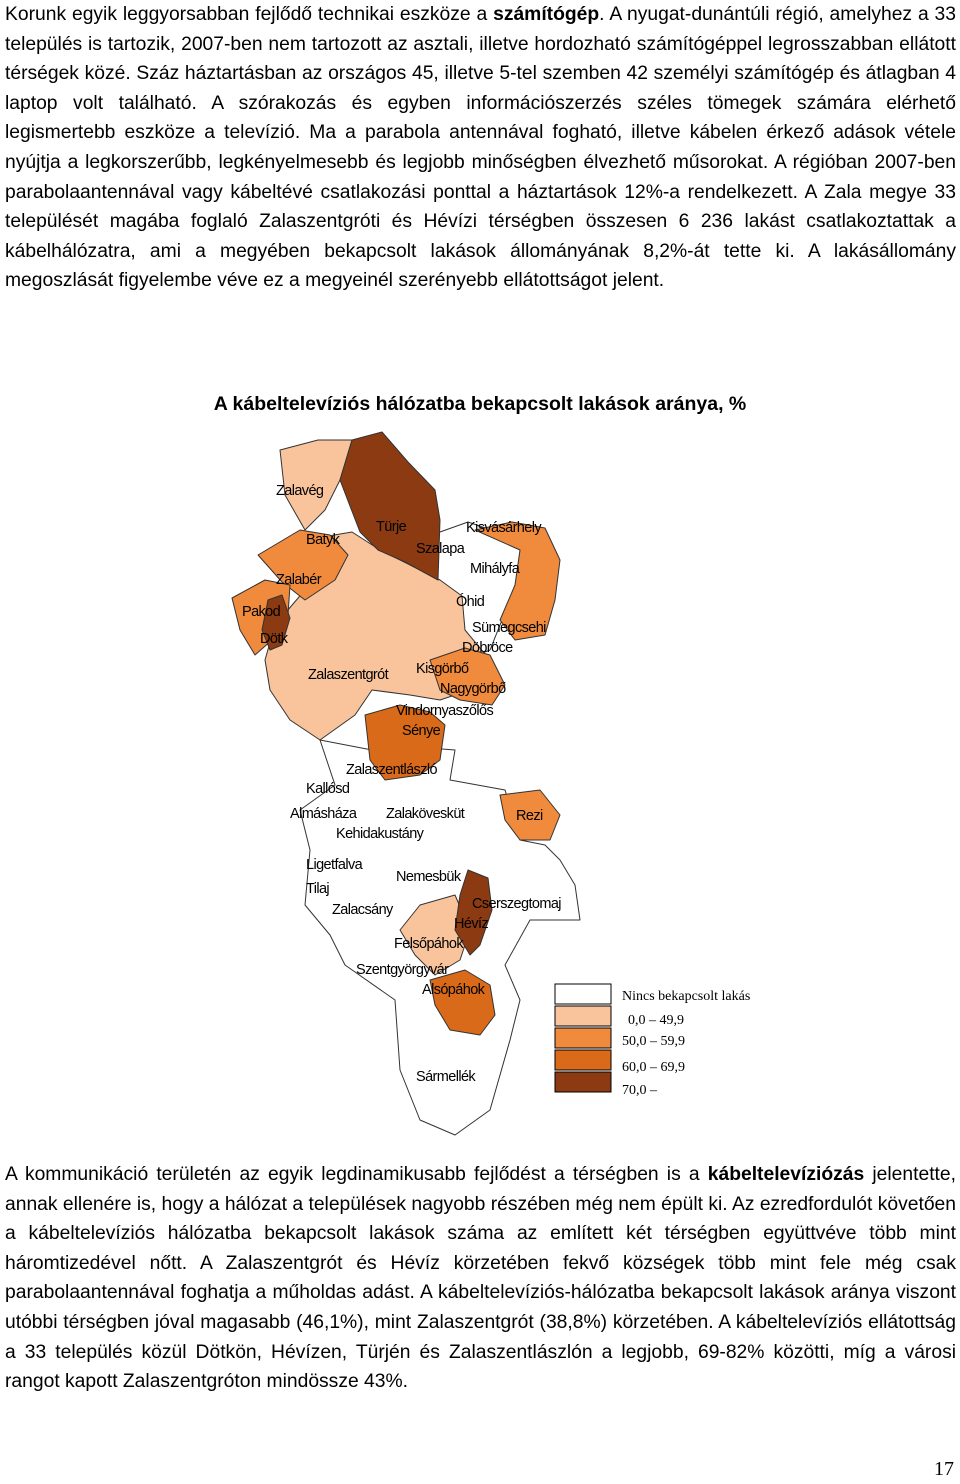 Image resolution: width=960 pixels, height=1484 pixels. I want to click on region-turje, so click(390, 506).